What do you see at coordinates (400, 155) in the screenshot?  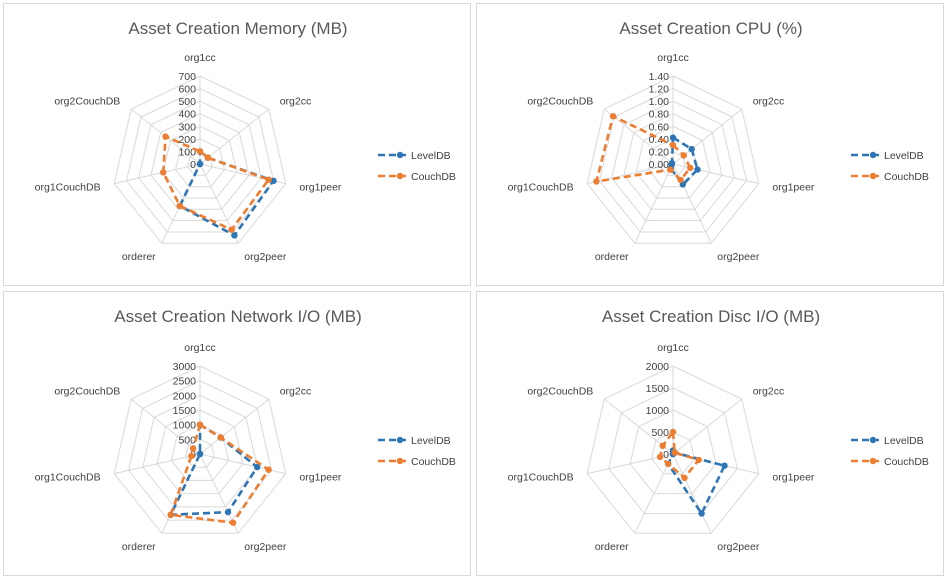 I see `memory-legend-marker-leveldb` at bounding box center [400, 155].